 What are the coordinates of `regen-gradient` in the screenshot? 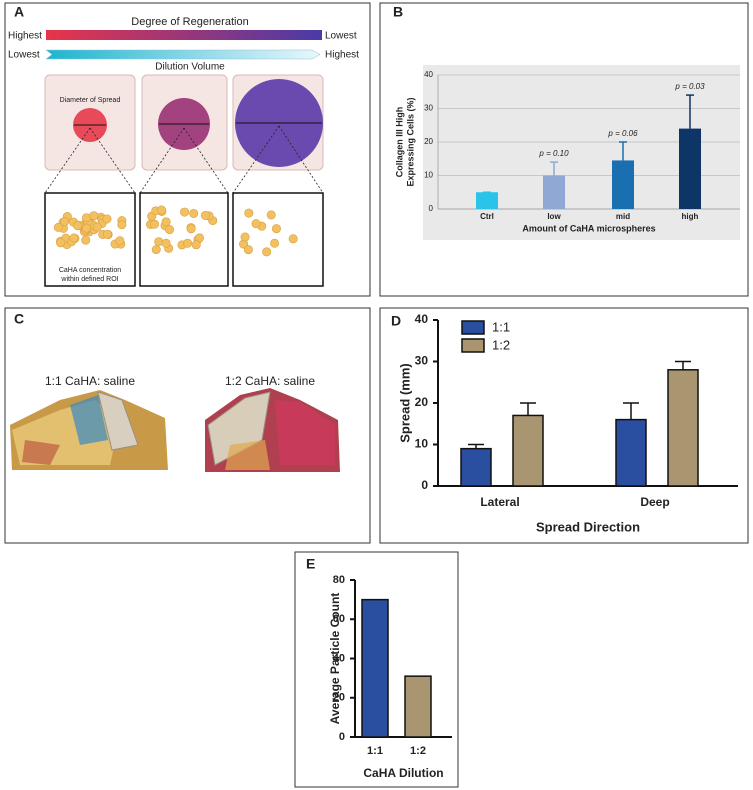 It's located at (184, 35).